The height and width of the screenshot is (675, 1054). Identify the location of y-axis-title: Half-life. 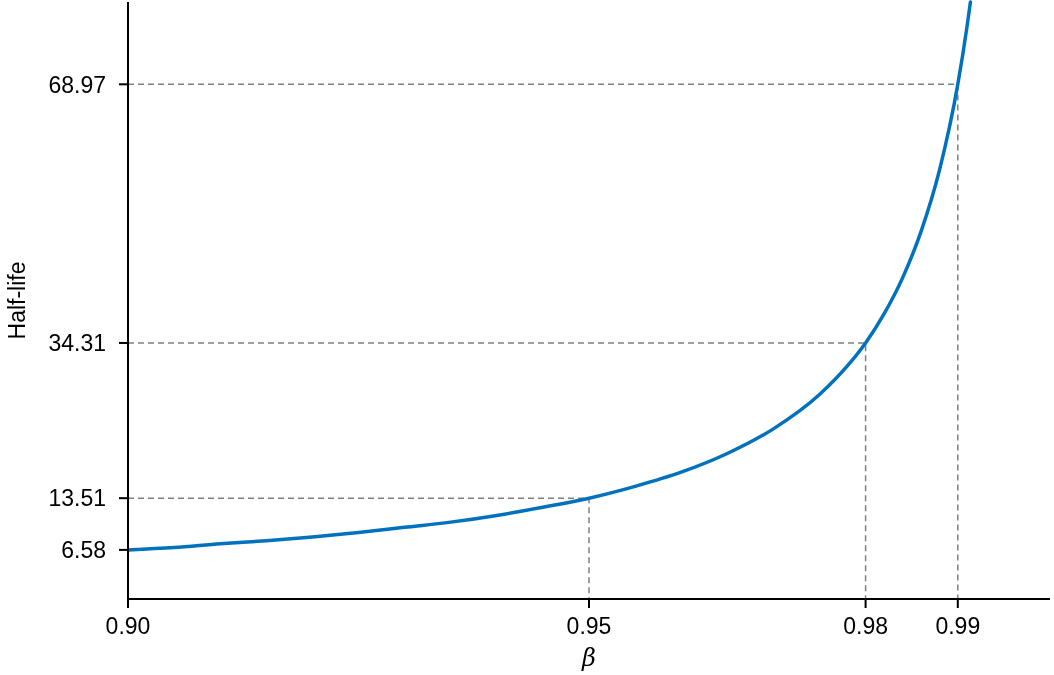
(17, 300).